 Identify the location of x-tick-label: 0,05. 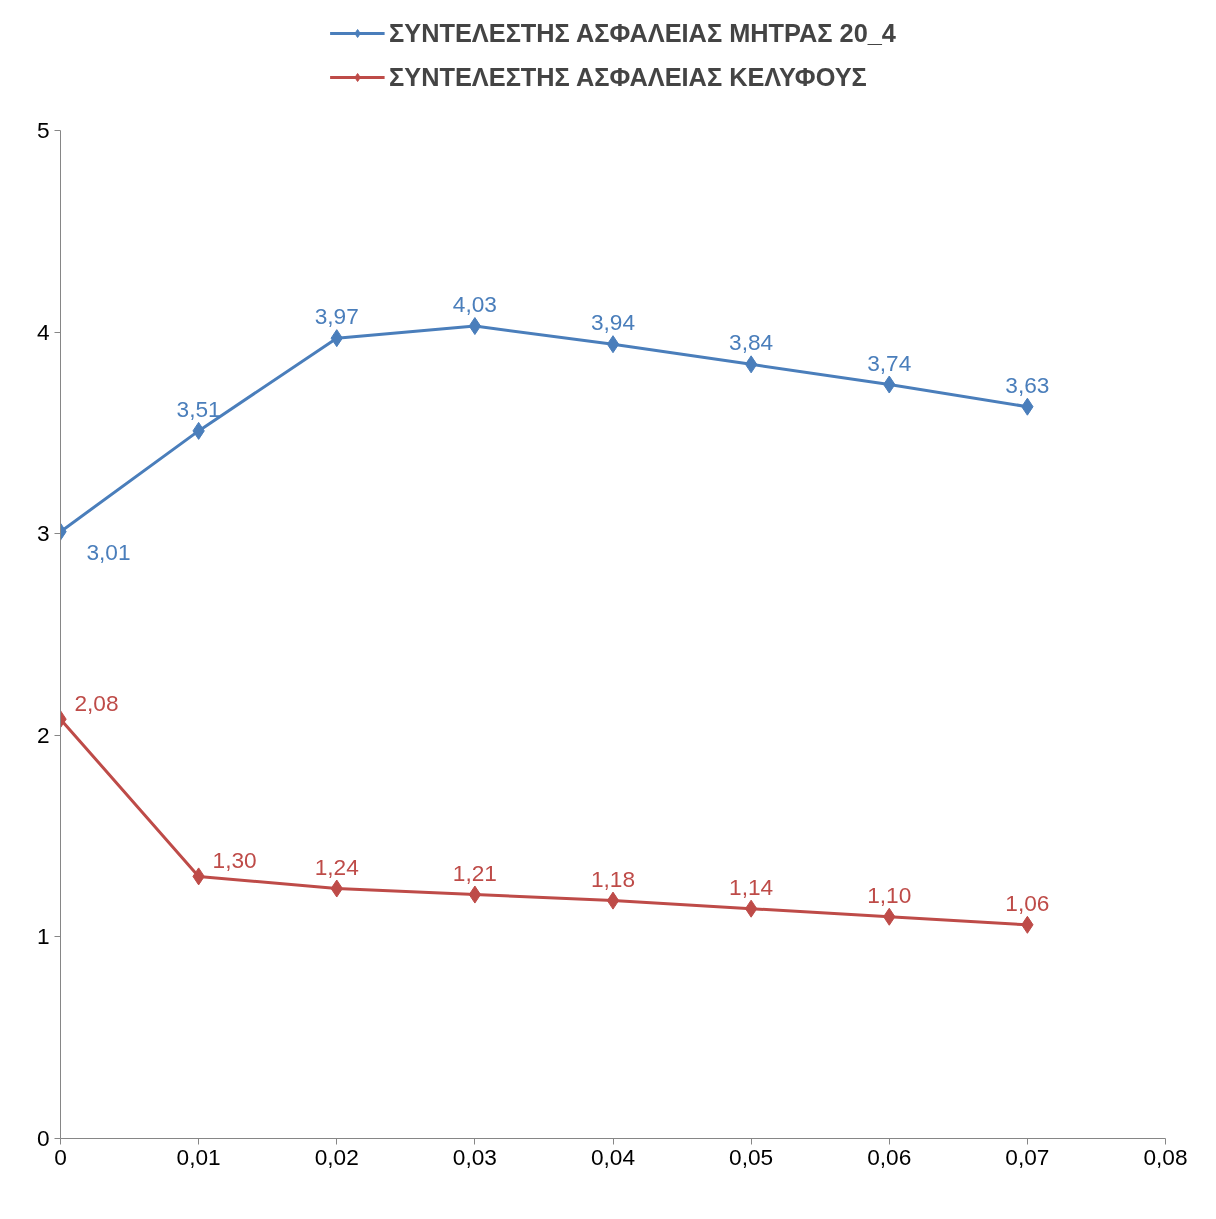
(751, 1156).